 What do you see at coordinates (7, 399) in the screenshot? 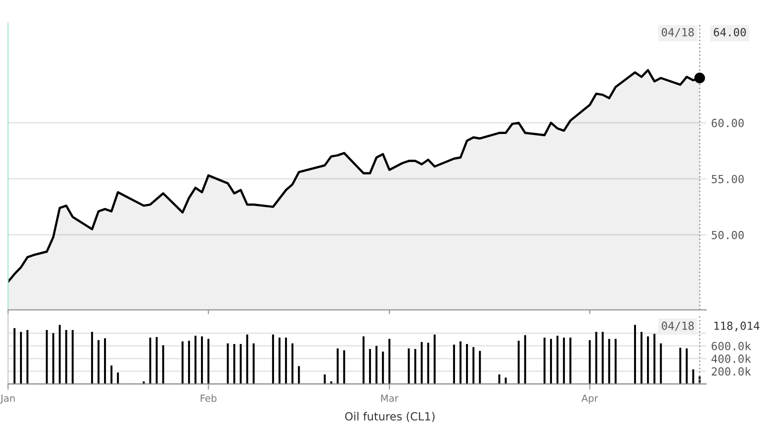
I see `x-tick-label: Jan` at bounding box center [7, 399].